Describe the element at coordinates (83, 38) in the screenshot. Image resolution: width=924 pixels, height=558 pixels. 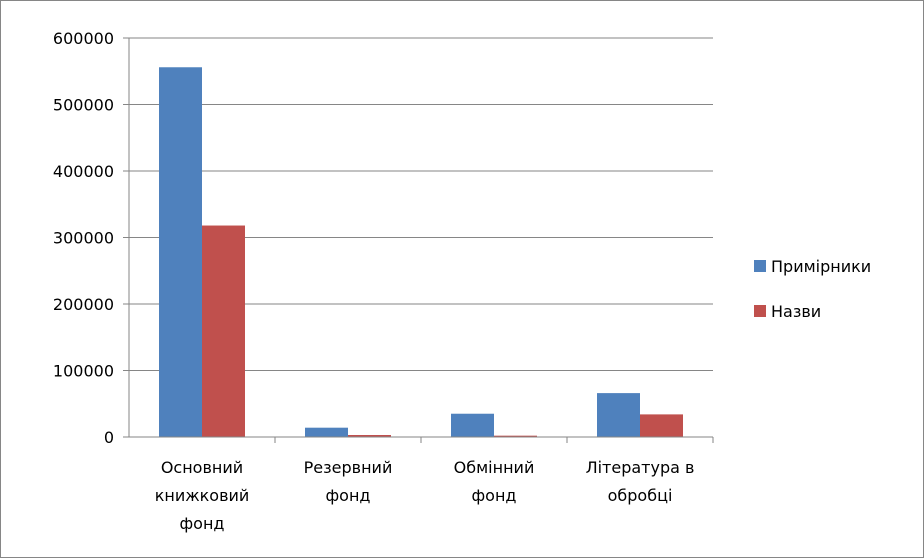
I see `y-tick-label: 600000` at that location.